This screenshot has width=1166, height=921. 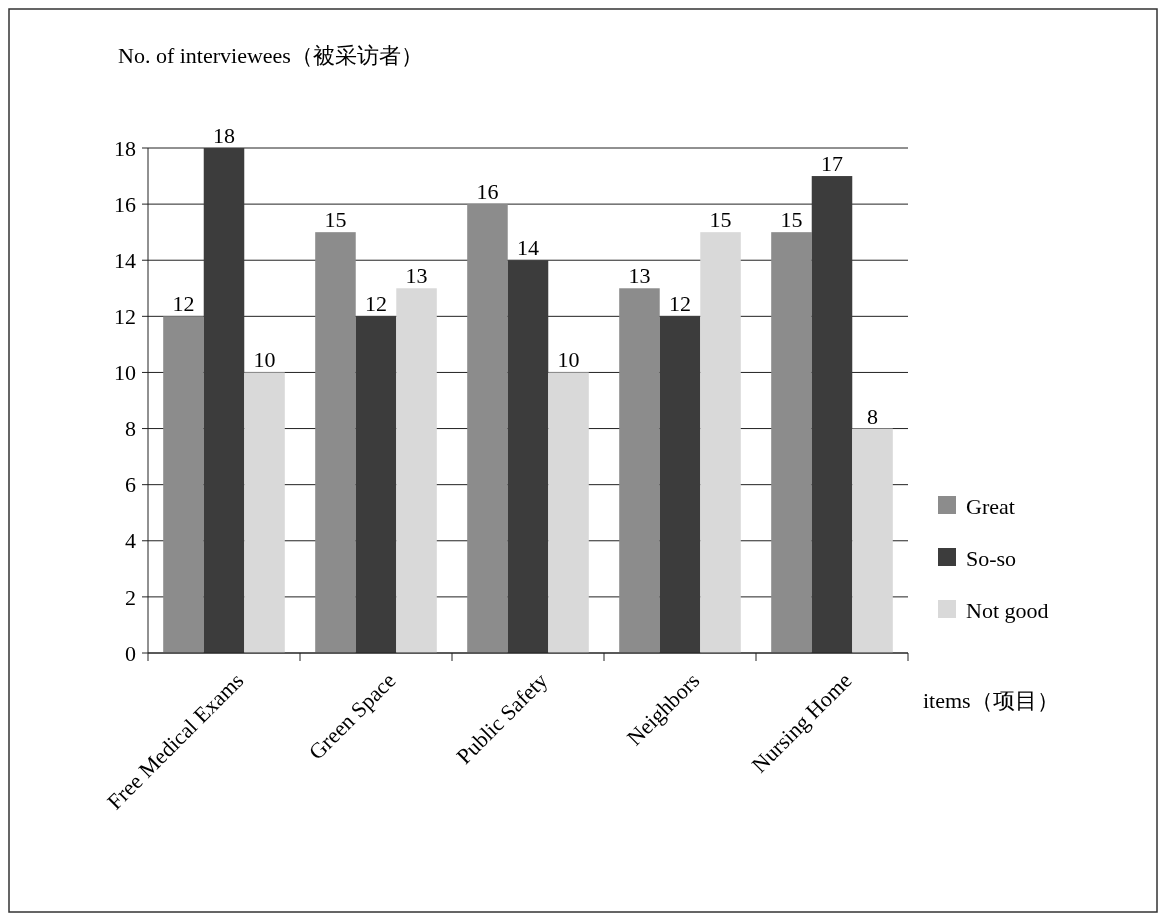 What do you see at coordinates (873, 416) in the screenshot?
I see `data-label: 8` at bounding box center [873, 416].